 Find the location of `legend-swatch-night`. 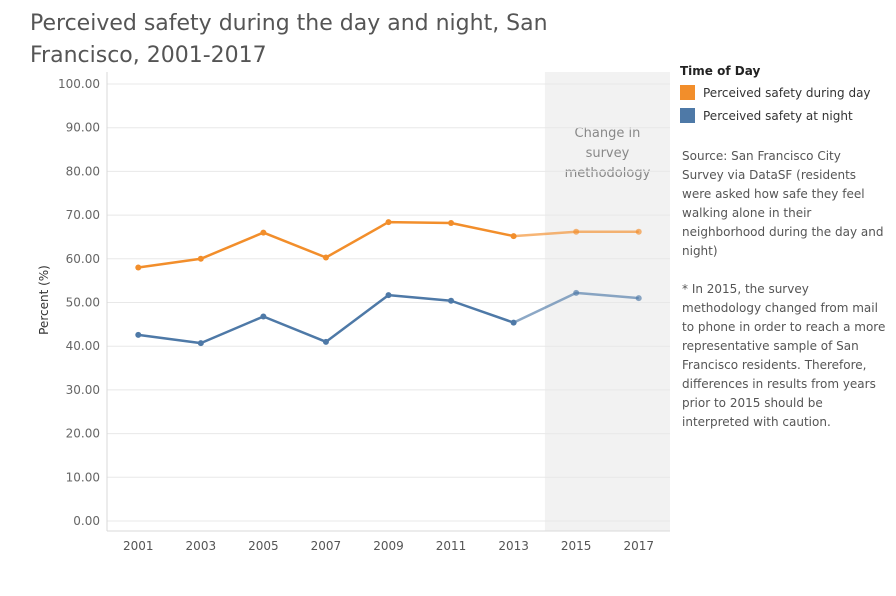

legend-swatch-night is located at coordinates (687, 115).